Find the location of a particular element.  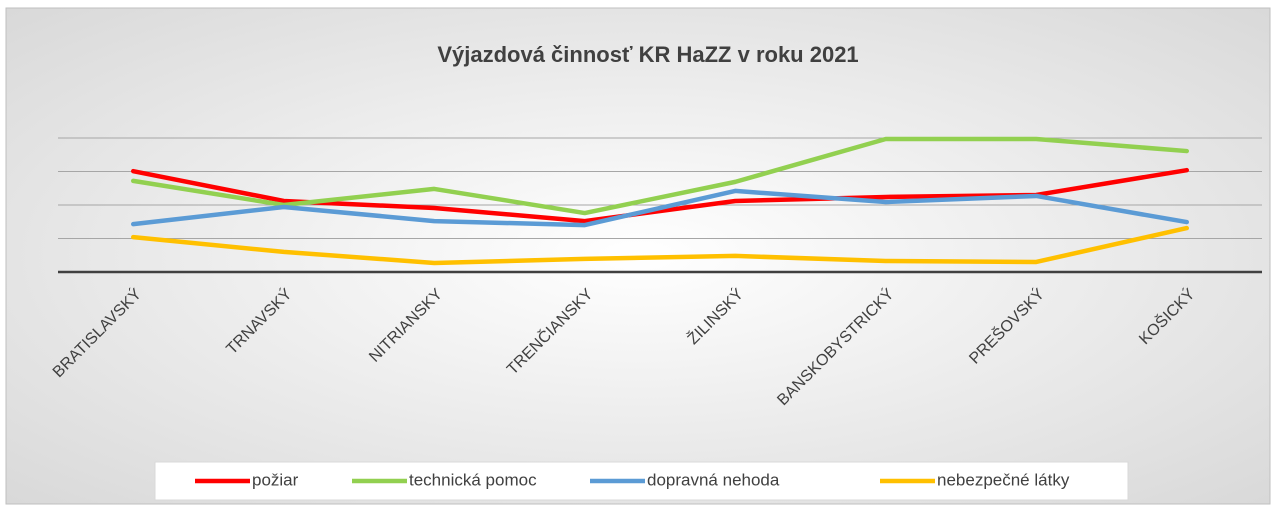

legend-label: požiar is located at coordinates (275, 479).